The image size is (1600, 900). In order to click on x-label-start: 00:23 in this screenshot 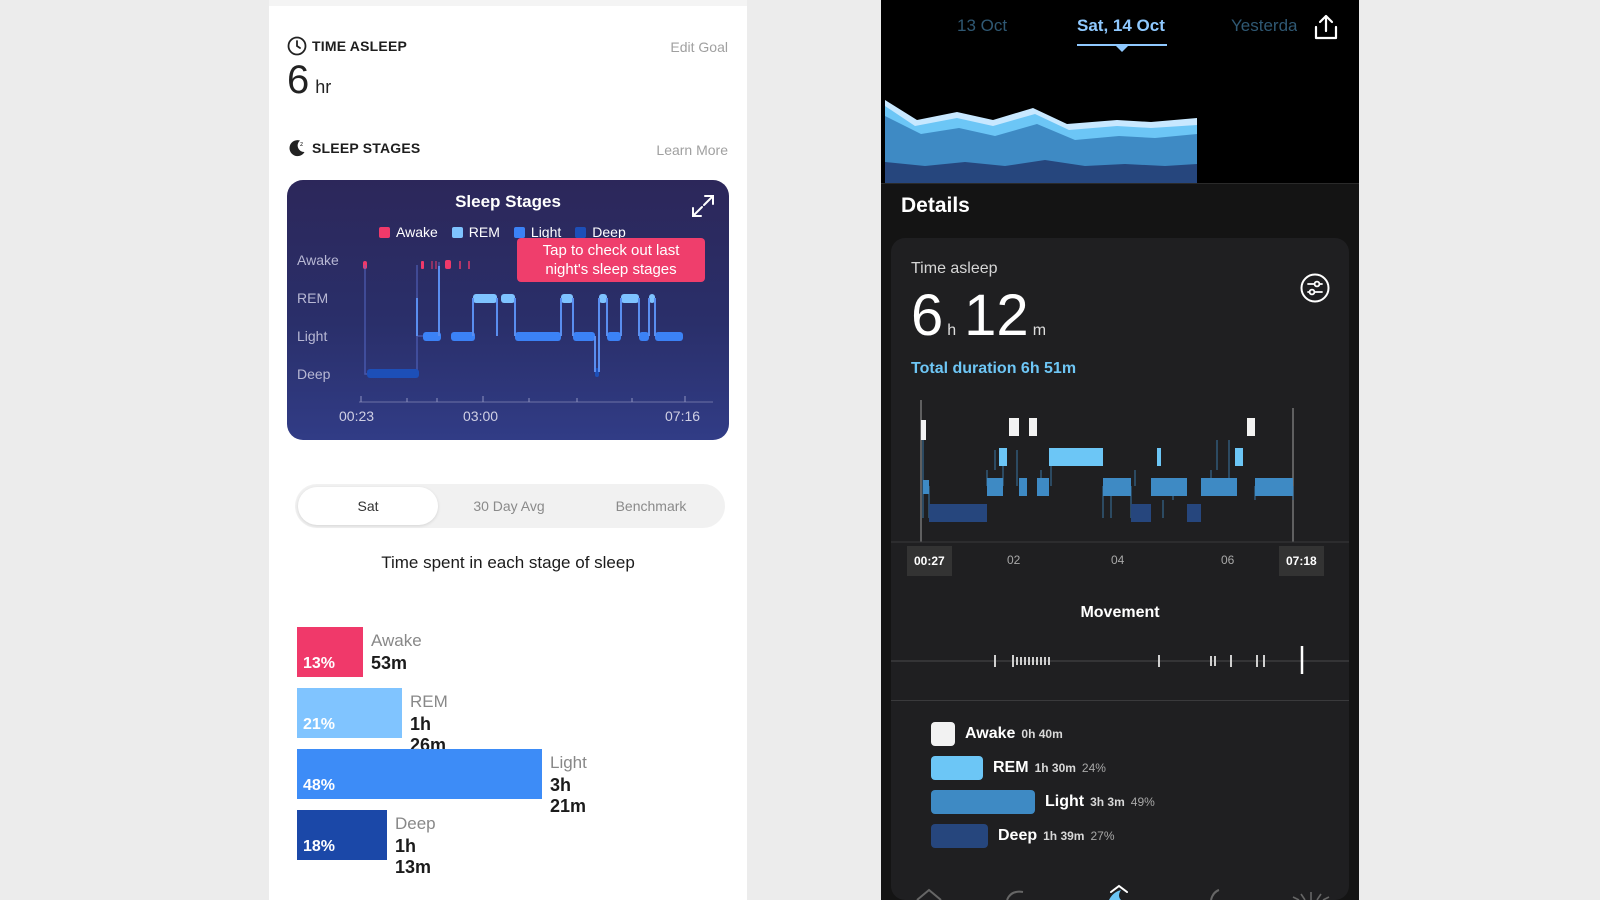, I will do `click(357, 416)`.